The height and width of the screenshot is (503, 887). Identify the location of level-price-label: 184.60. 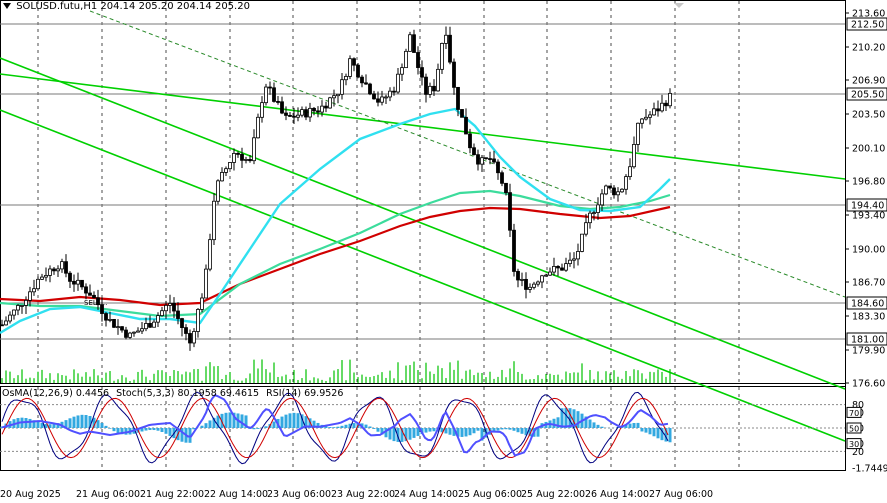
(867, 304).